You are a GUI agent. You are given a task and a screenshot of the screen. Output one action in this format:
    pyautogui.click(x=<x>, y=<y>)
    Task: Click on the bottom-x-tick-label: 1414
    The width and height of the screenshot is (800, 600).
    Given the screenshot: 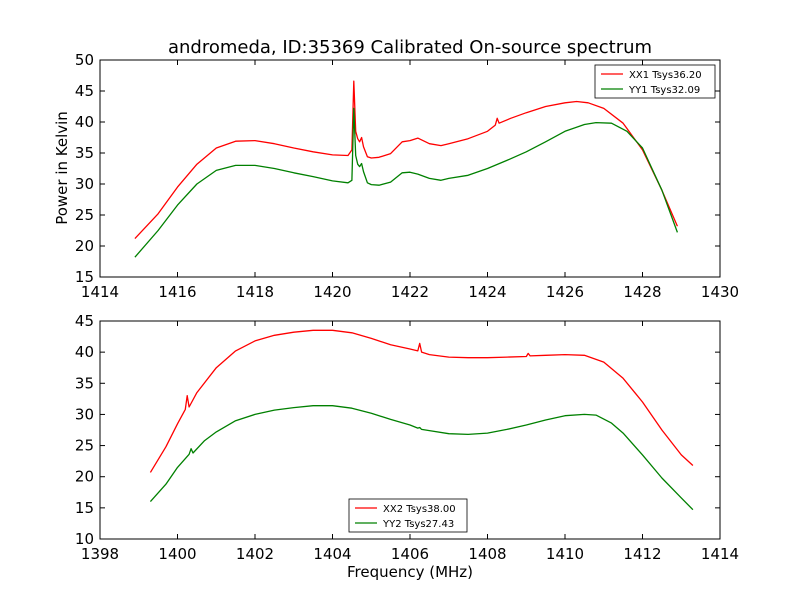 What is the action you would take?
    pyautogui.click(x=720, y=554)
    